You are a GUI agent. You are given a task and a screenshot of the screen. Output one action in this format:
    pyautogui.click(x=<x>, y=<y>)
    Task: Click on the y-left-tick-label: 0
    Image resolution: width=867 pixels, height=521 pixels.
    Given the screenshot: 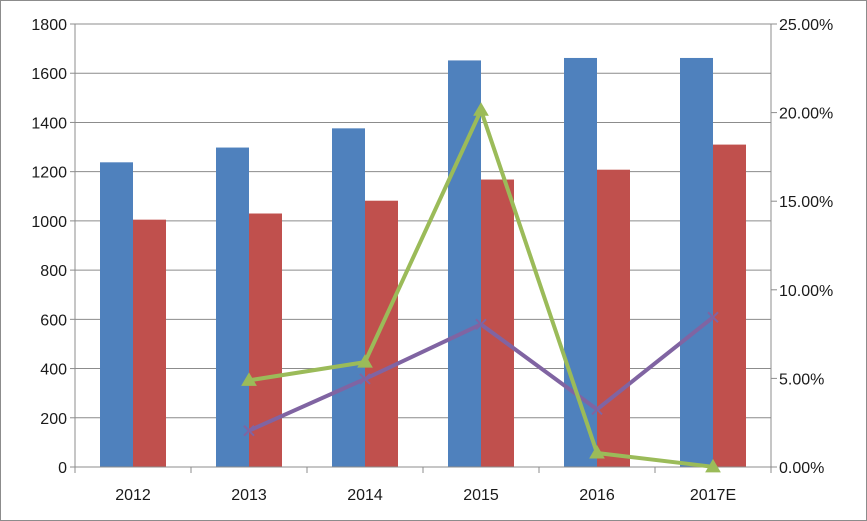 What is the action you would take?
    pyautogui.click(x=62, y=468)
    